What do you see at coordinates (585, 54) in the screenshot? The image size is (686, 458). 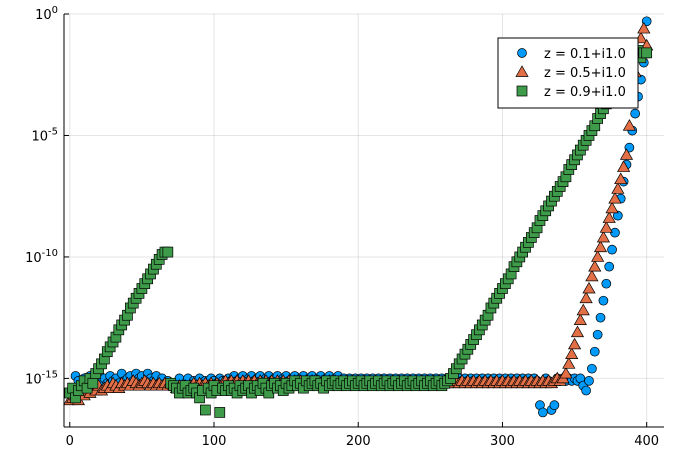 I see `legend-label: z = 0.1+i1.0` at bounding box center [585, 54].